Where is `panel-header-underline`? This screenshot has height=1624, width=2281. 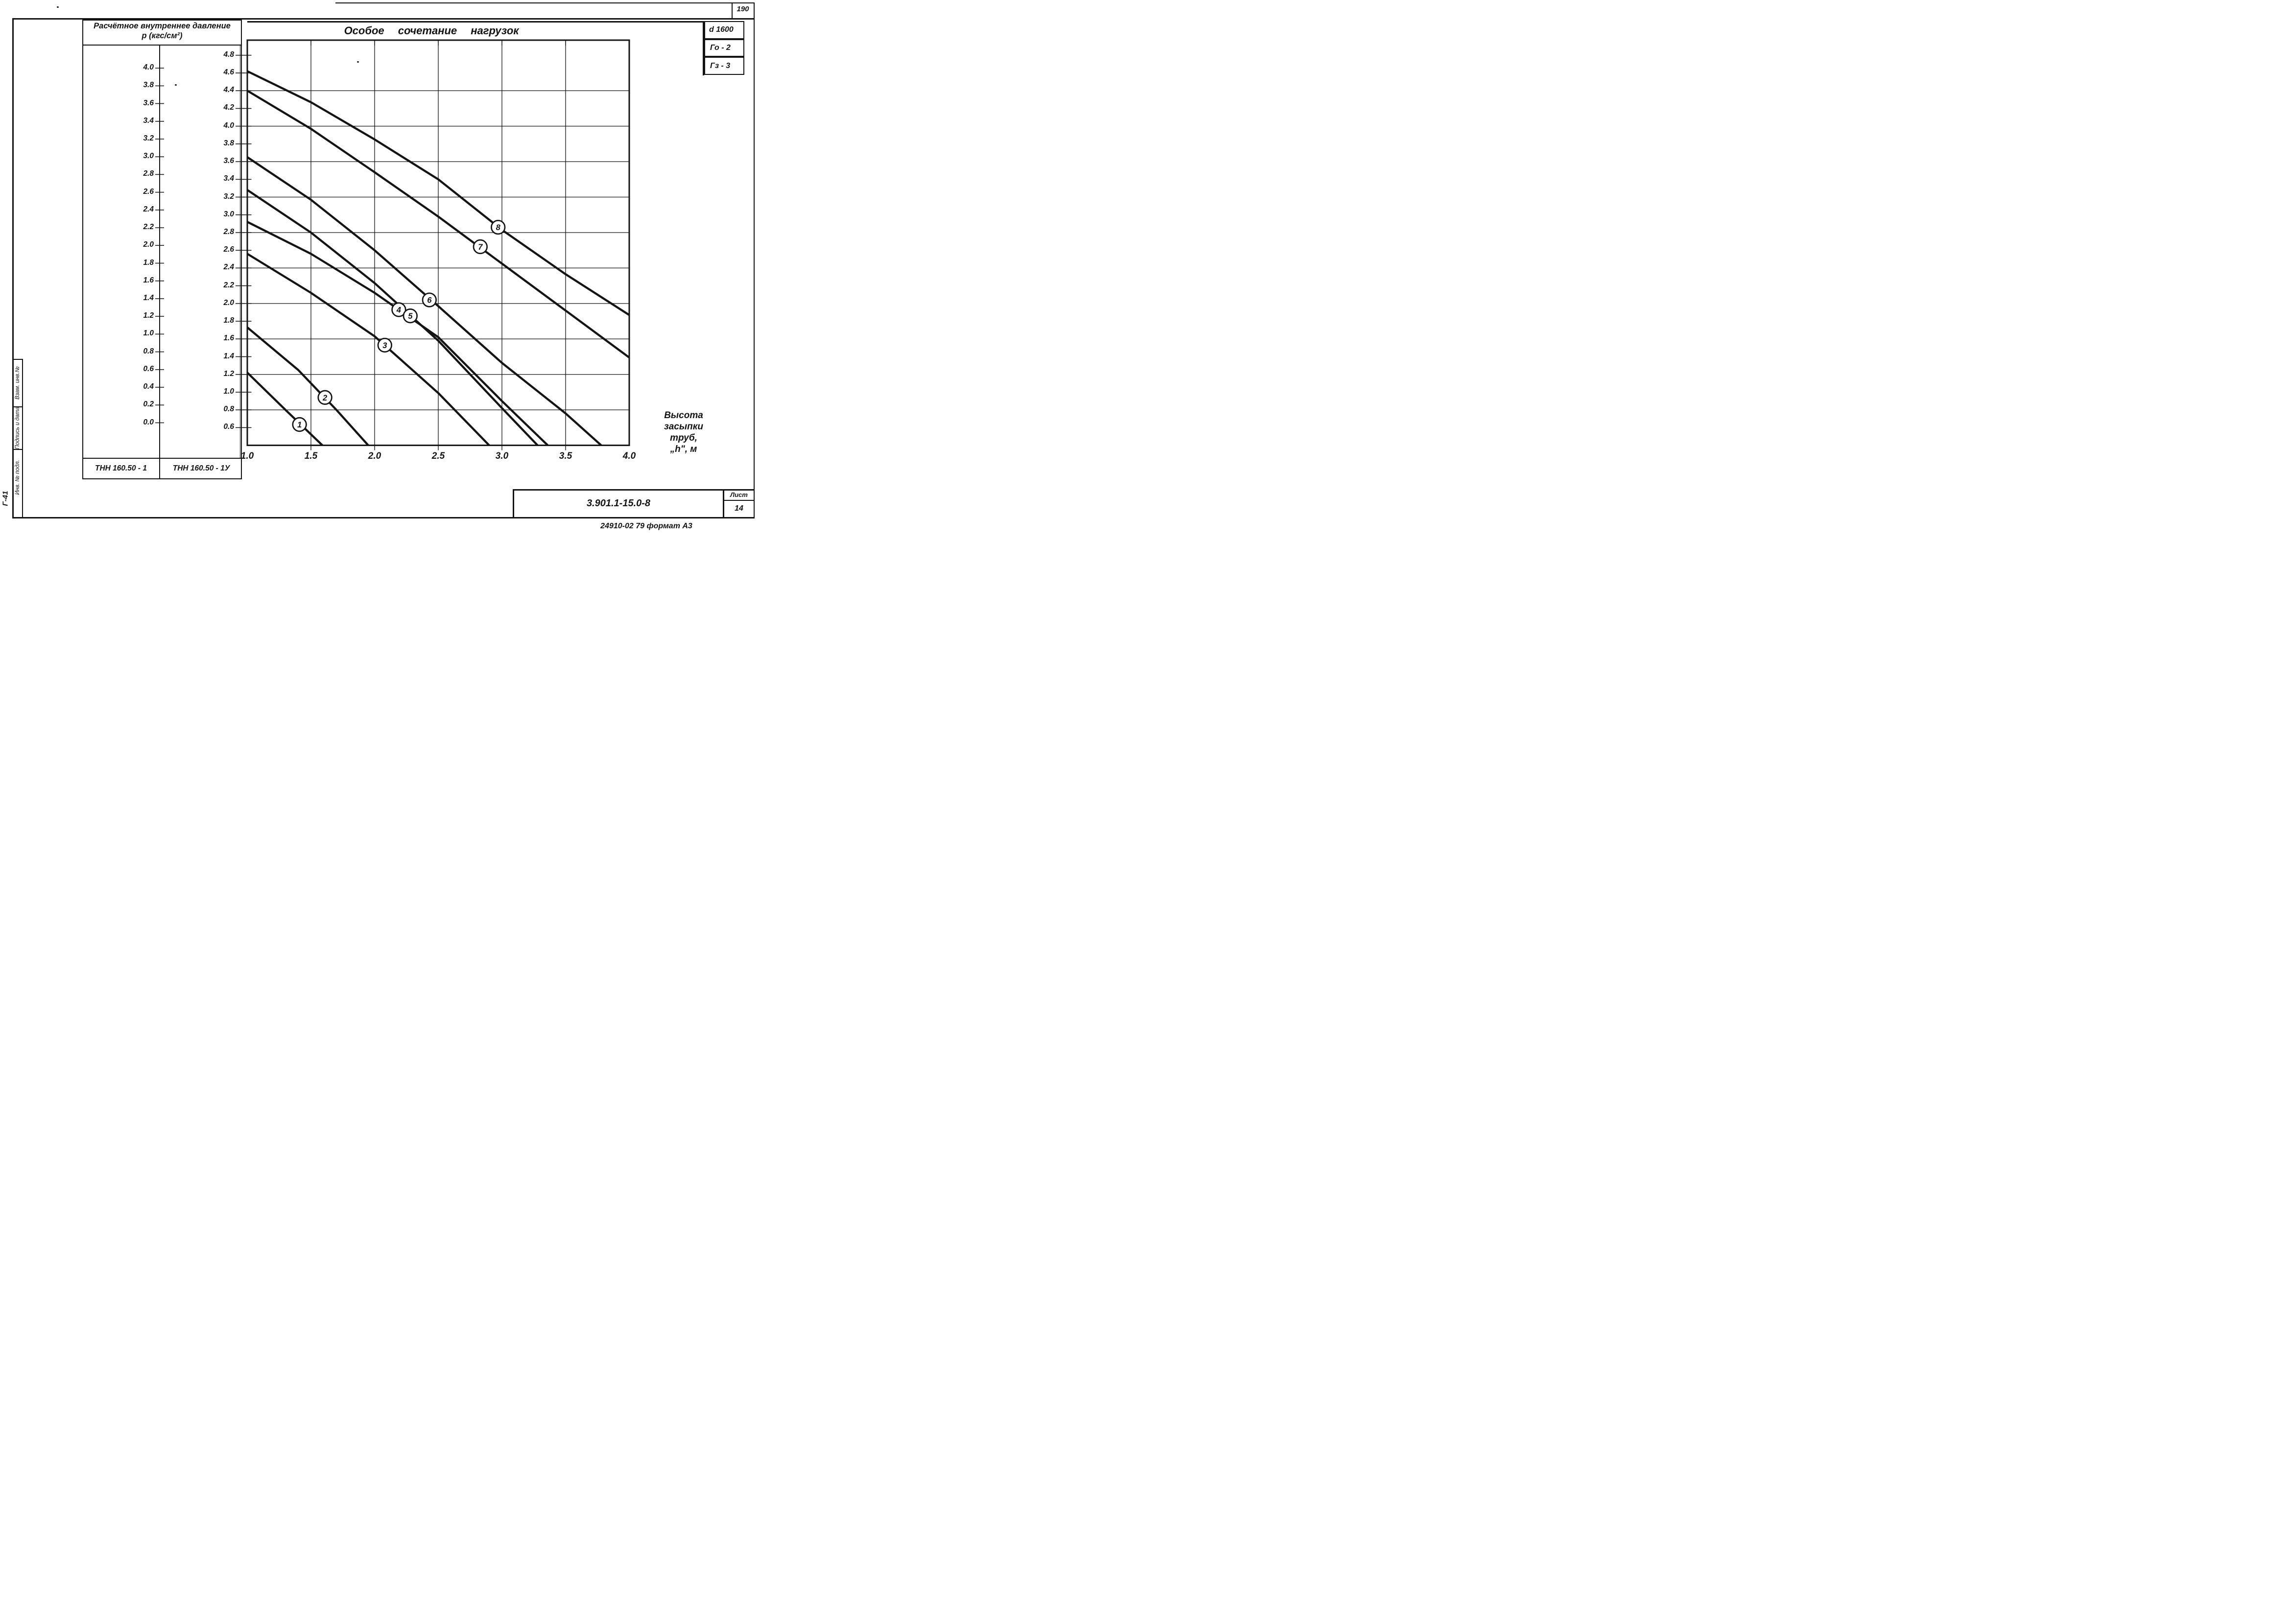
panel-header-underline is located at coordinates (162, 45).